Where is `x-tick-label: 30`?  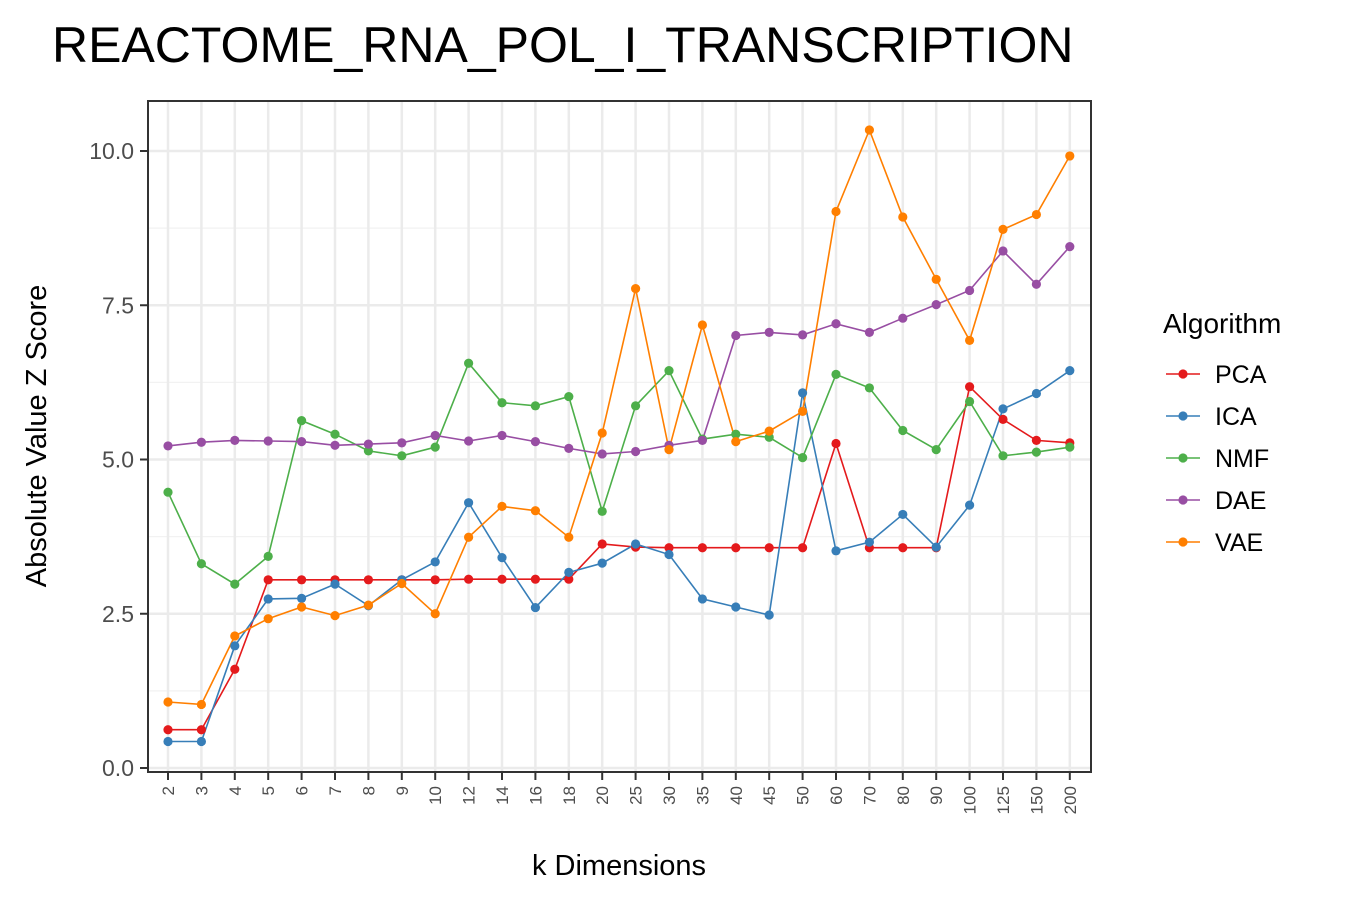 x-tick-label: 30 is located at coordinates (669, 795).